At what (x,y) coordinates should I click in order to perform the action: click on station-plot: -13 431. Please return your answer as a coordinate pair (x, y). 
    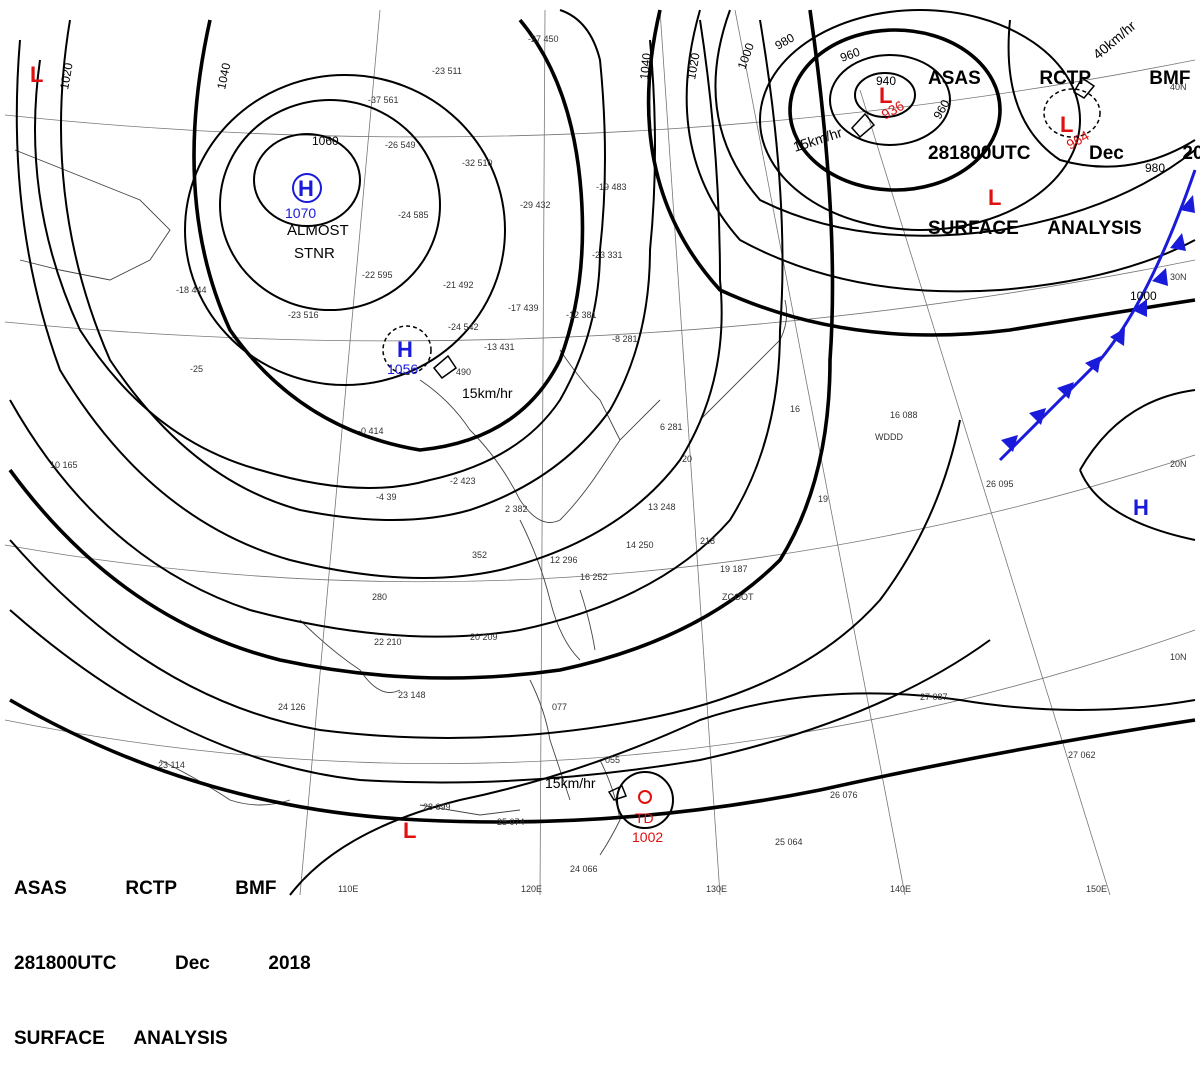
    Looking at the image, I should click on (499, 347).